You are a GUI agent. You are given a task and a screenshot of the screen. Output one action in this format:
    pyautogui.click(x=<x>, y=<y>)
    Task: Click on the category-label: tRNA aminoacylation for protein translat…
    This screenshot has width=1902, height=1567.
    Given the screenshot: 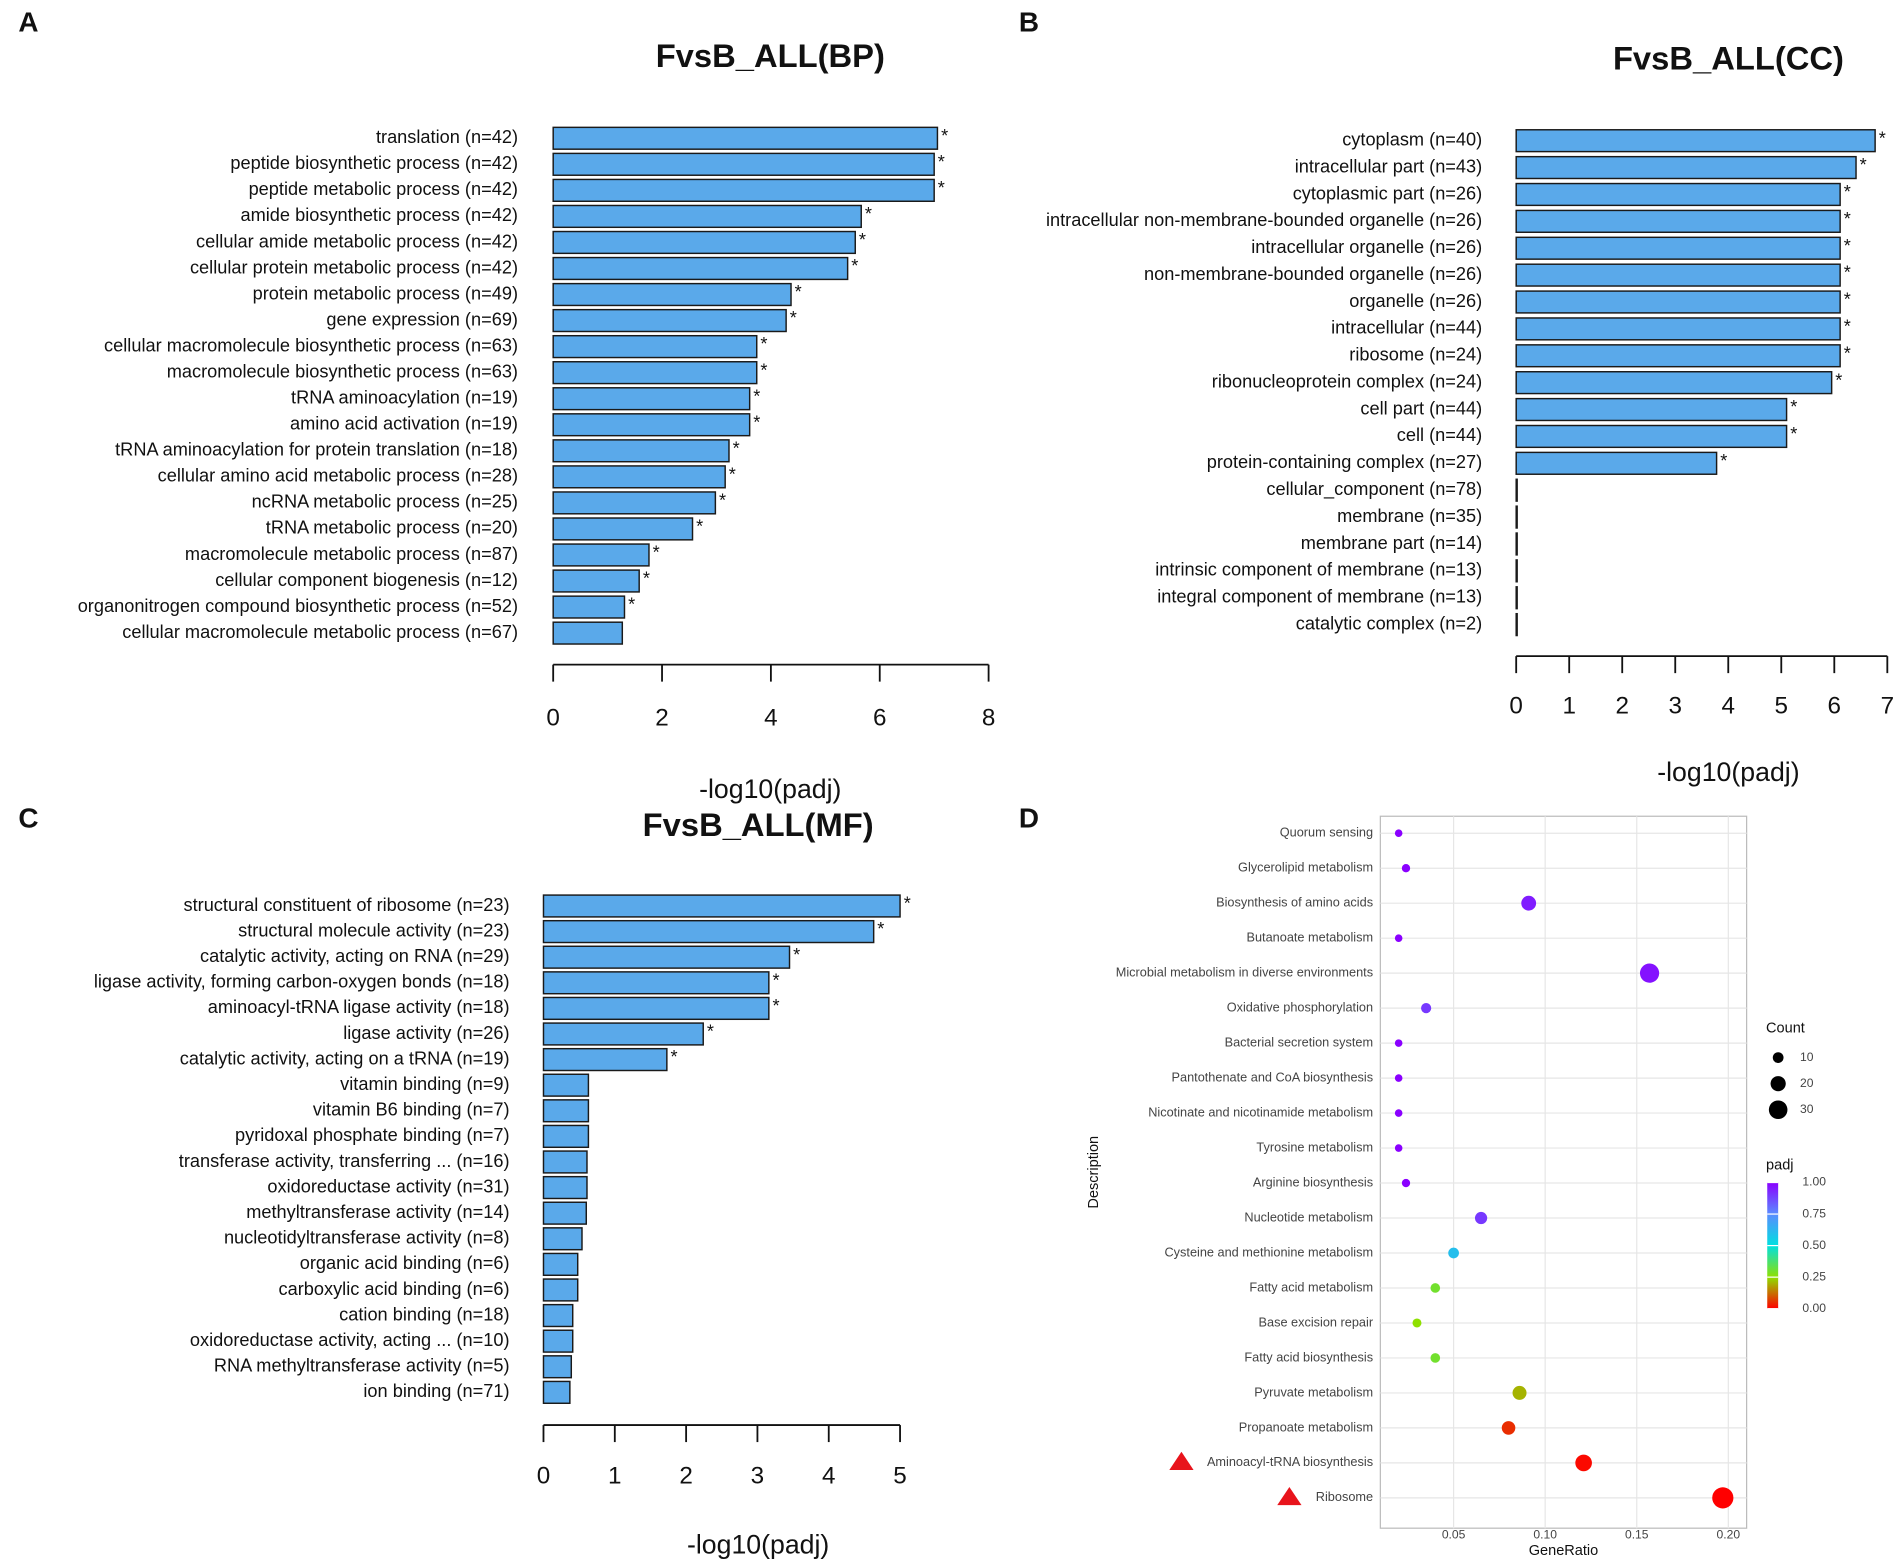 What is the action you would take?
    pyautogui.click(x=316, y=450)
    